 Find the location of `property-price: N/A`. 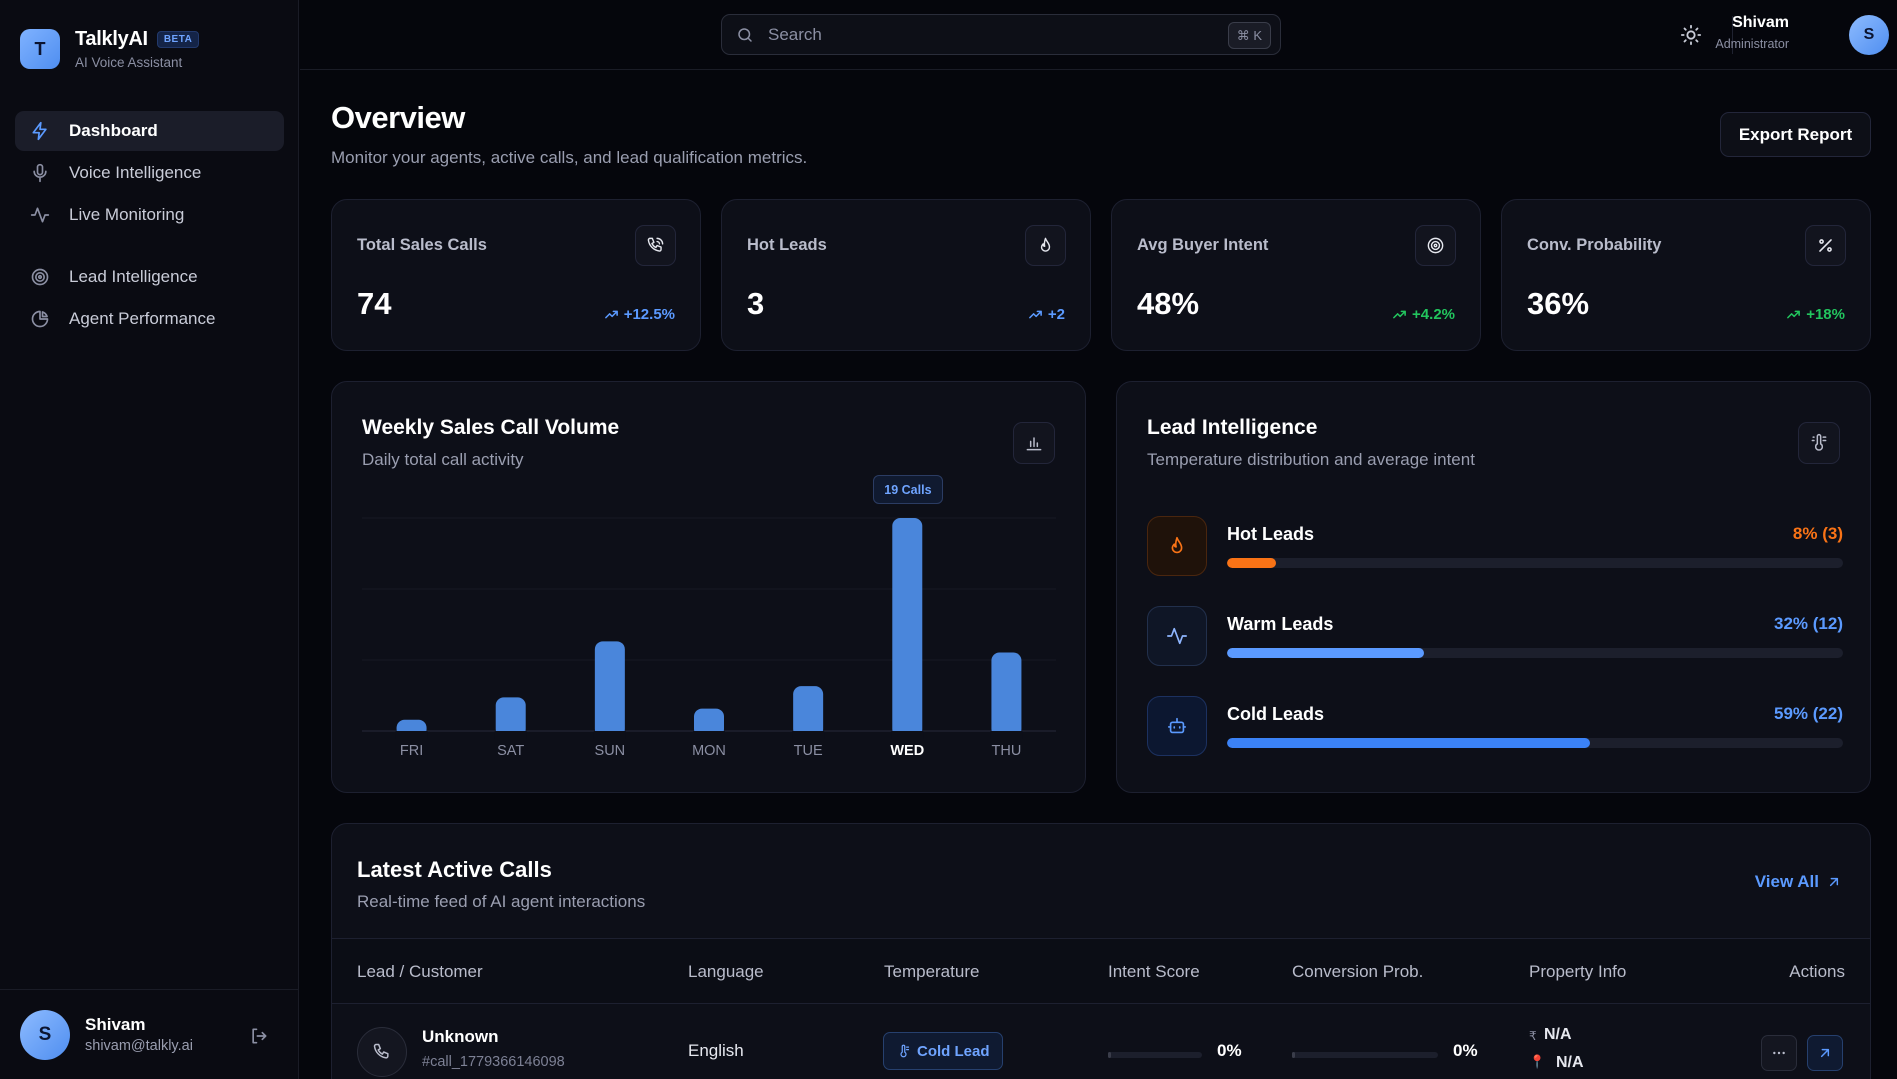

property-price: N/A is located at coordinates (1558, 1034).